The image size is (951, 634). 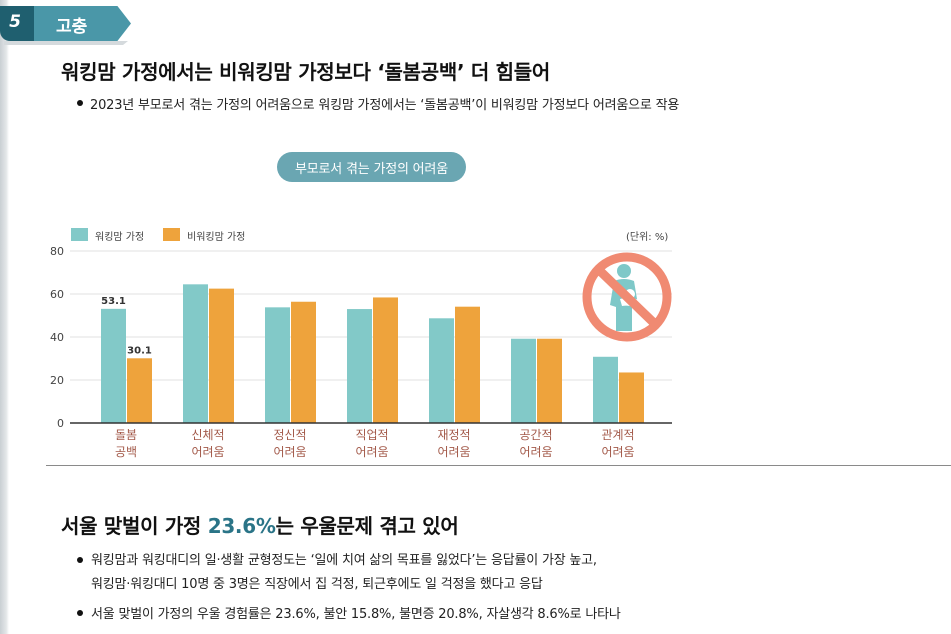 I want to click on legend-swatch-nonworking, so click(x=171, y=234).